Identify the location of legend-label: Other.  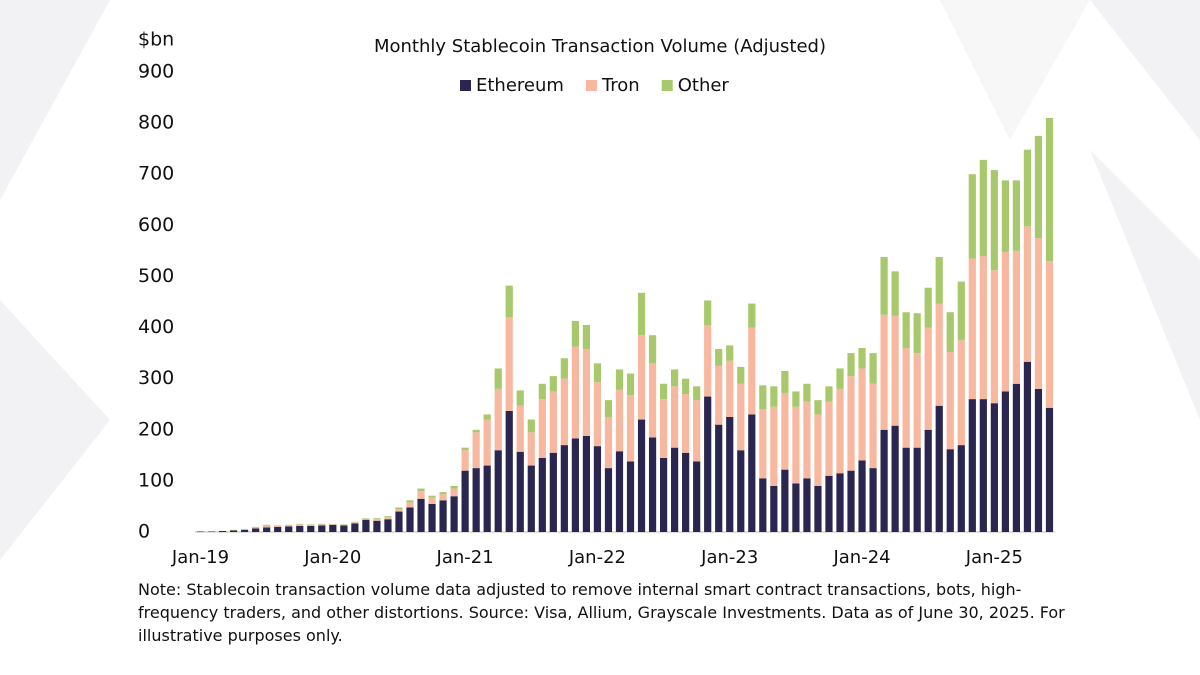
(704, 85).